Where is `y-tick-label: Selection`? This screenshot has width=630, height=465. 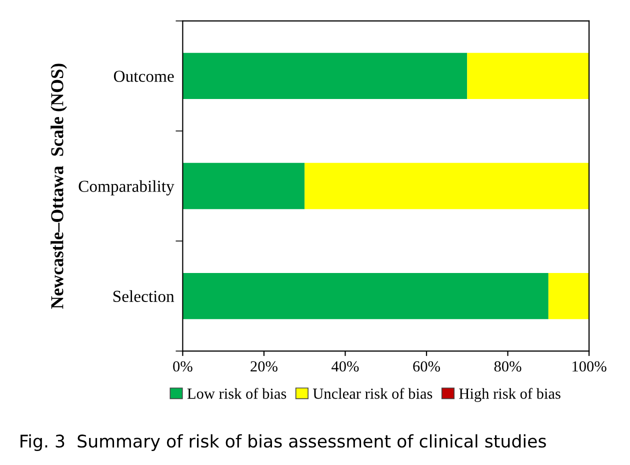 y-tick-label: Selection is located at coordinates (143, 296).